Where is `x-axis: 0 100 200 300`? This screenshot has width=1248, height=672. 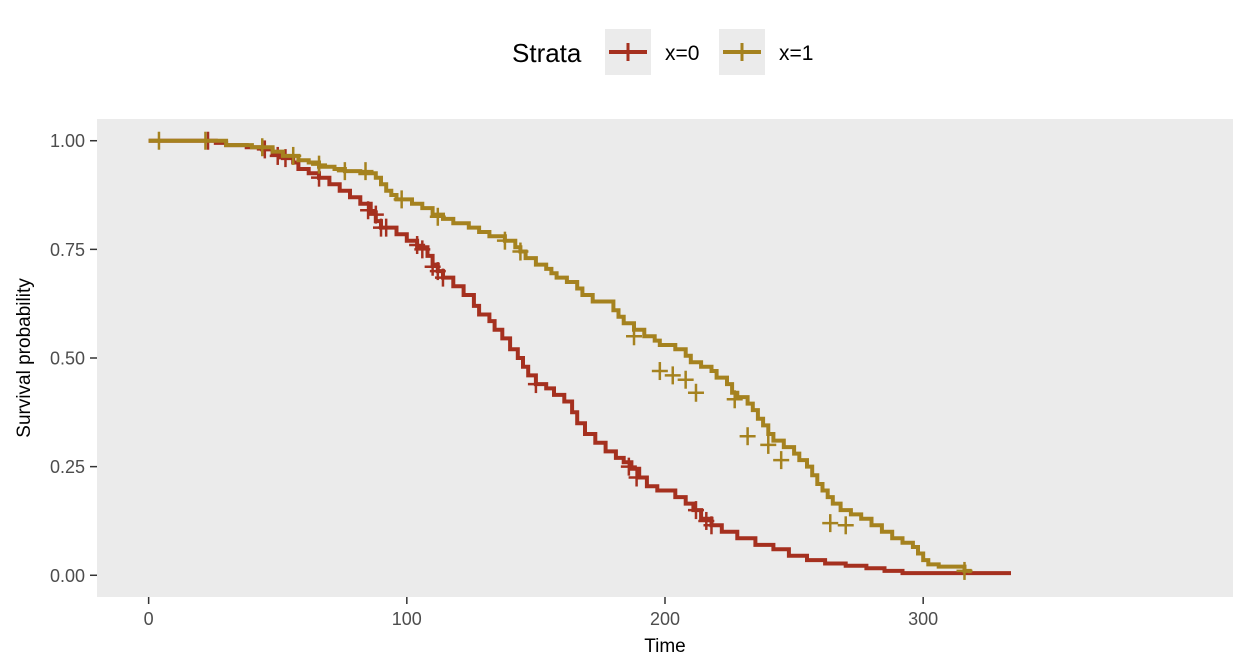
x-axis: 0 100 200 300 is located at coordinates (541, 613).